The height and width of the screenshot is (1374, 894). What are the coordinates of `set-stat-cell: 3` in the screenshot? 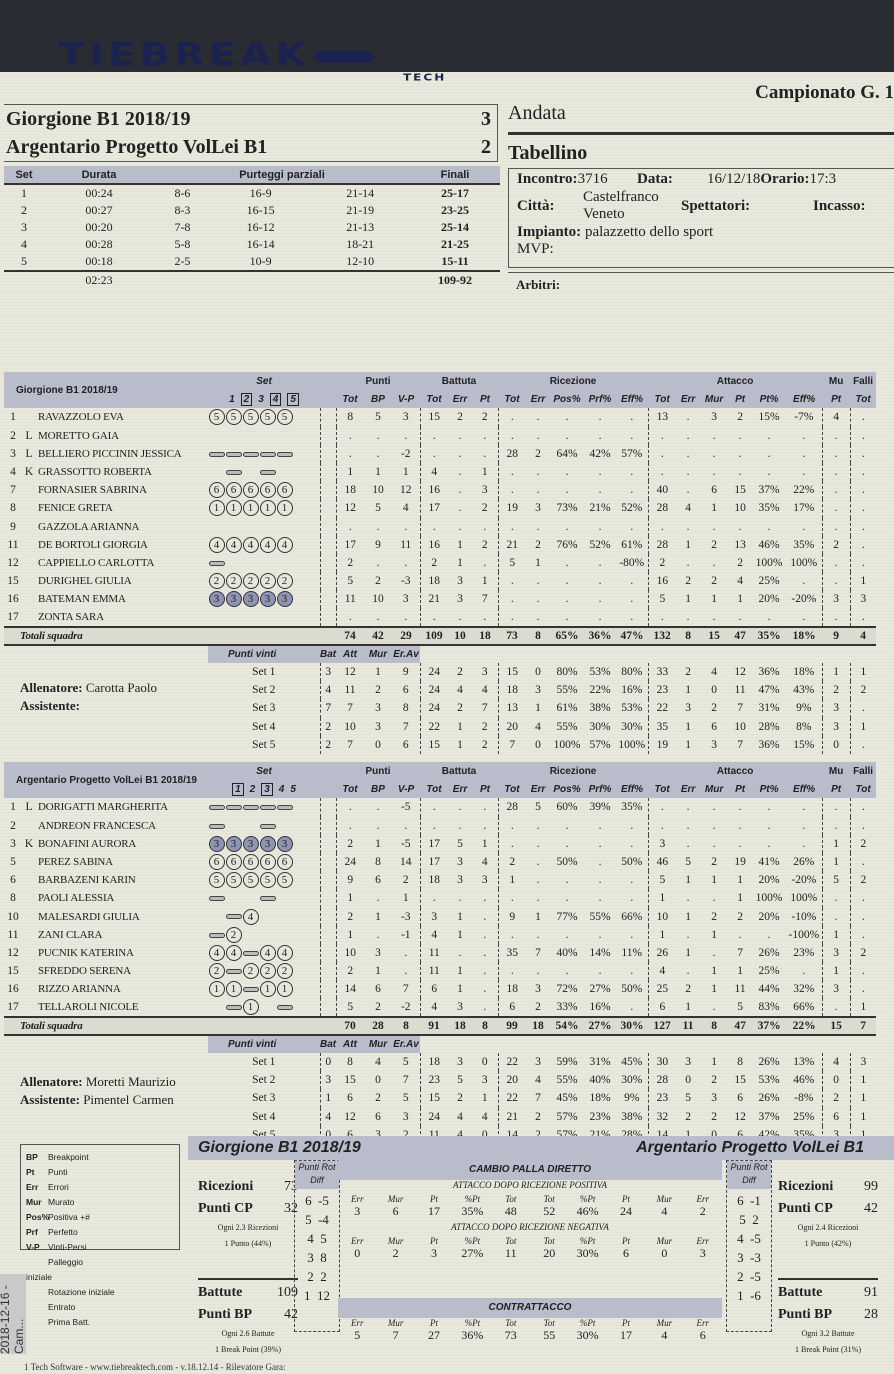 It's located at (327, 1080).